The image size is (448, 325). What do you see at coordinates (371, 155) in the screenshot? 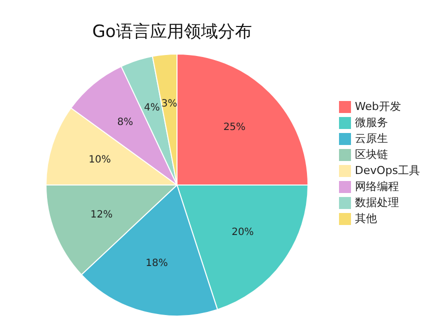
I see `legend-label: 区块链` at bounding box center [371, 155].